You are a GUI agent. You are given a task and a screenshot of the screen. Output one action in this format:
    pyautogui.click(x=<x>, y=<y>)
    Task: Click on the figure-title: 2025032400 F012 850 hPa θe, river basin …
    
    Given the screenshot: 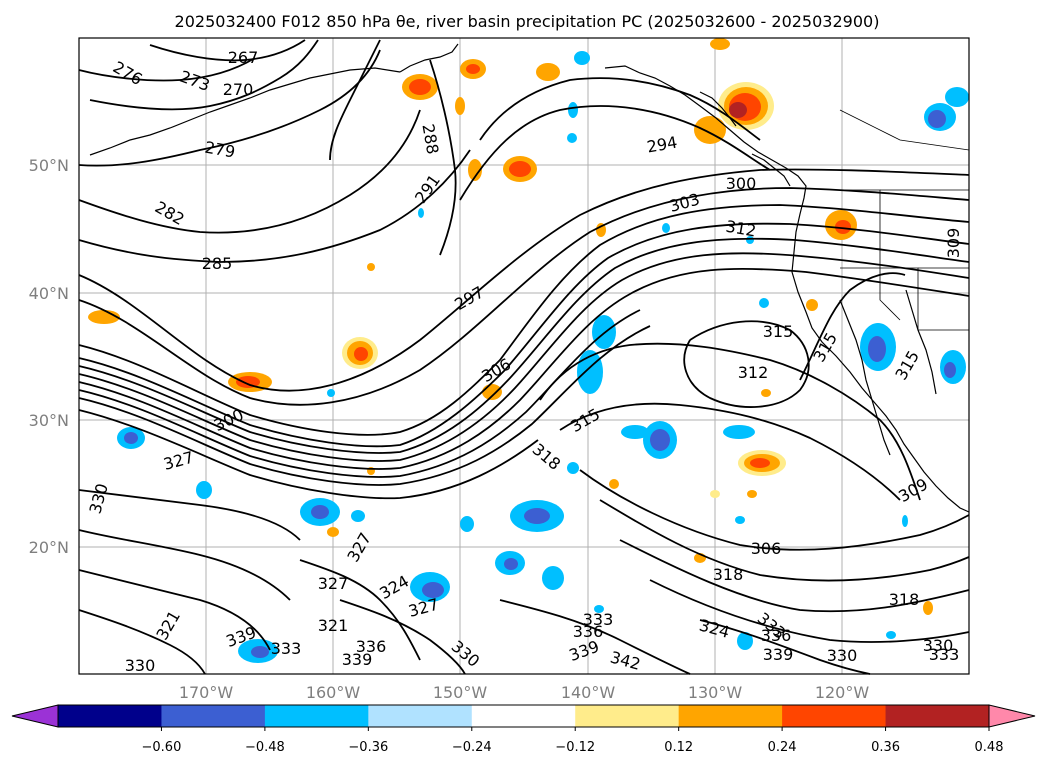 What is the action you would take?
    pyautogui.click(x=527, y=21)
    